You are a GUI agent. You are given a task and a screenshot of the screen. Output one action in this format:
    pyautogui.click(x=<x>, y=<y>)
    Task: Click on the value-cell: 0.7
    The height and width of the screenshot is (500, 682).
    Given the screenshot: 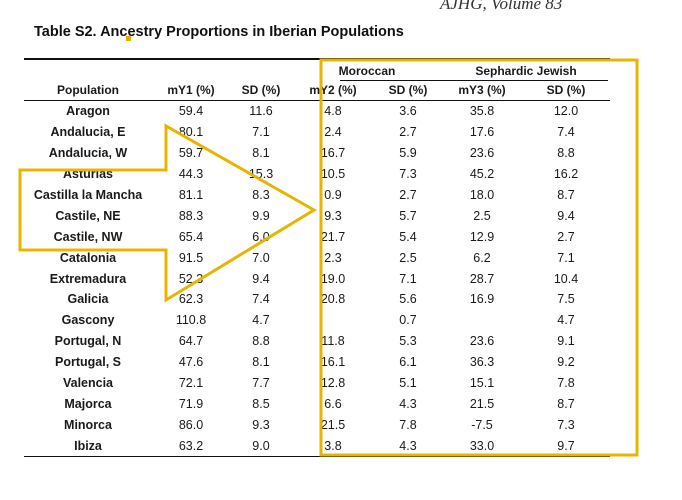 What is the action you would take?
    pyautogui.click(x=408, y=320)
    